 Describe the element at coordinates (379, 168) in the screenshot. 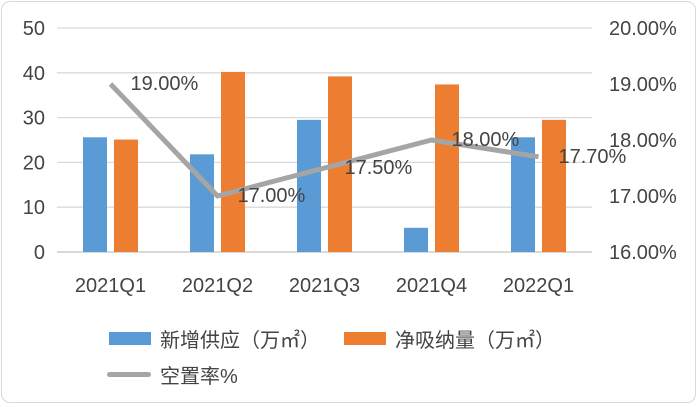

I see `vacancy-rate-data-label: 17.50%` at that location.